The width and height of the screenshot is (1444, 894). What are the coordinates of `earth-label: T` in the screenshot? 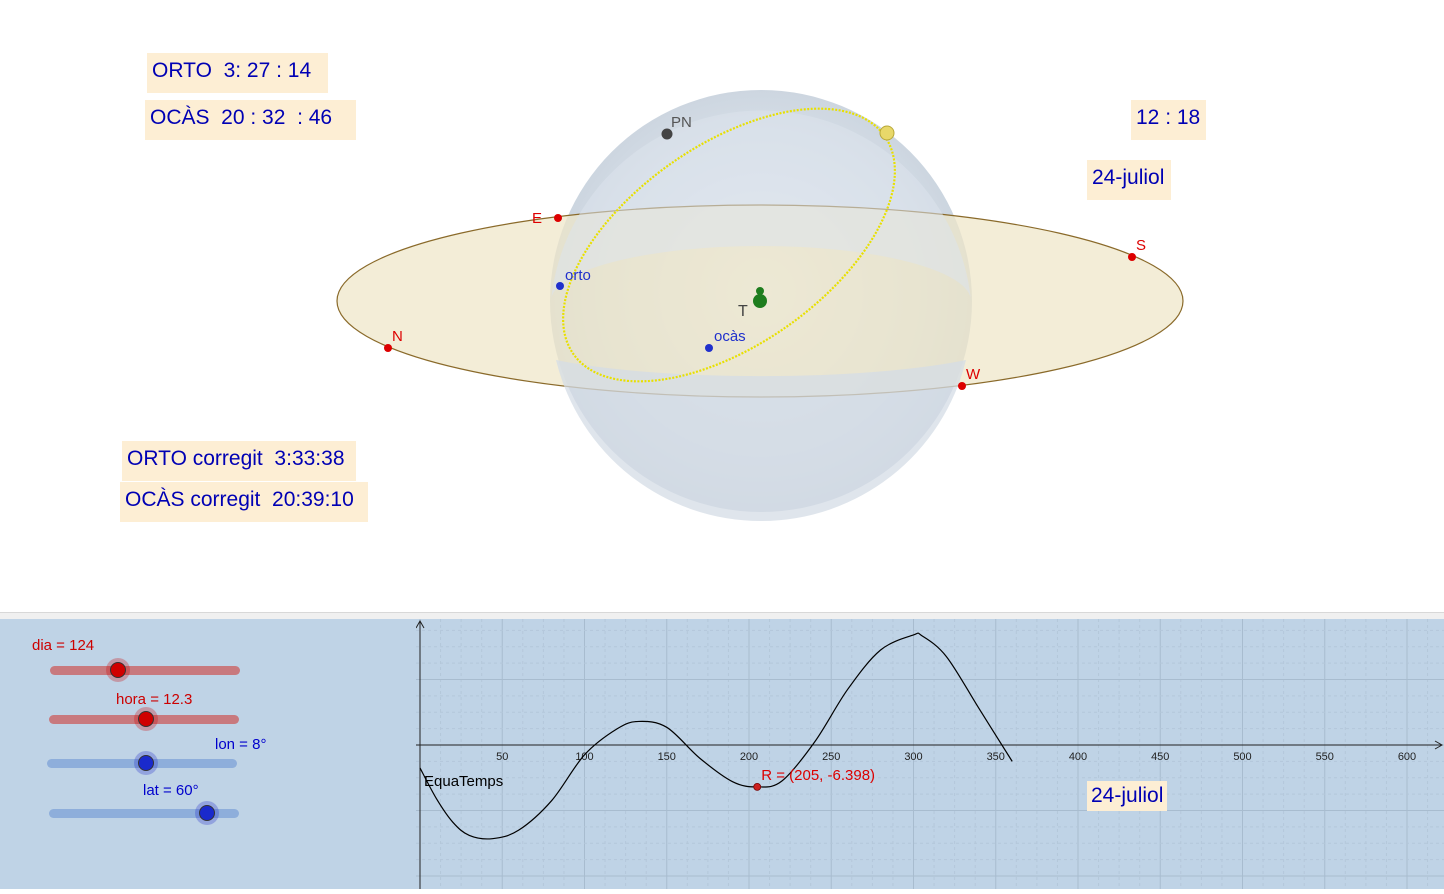 It's located at (743, 311).